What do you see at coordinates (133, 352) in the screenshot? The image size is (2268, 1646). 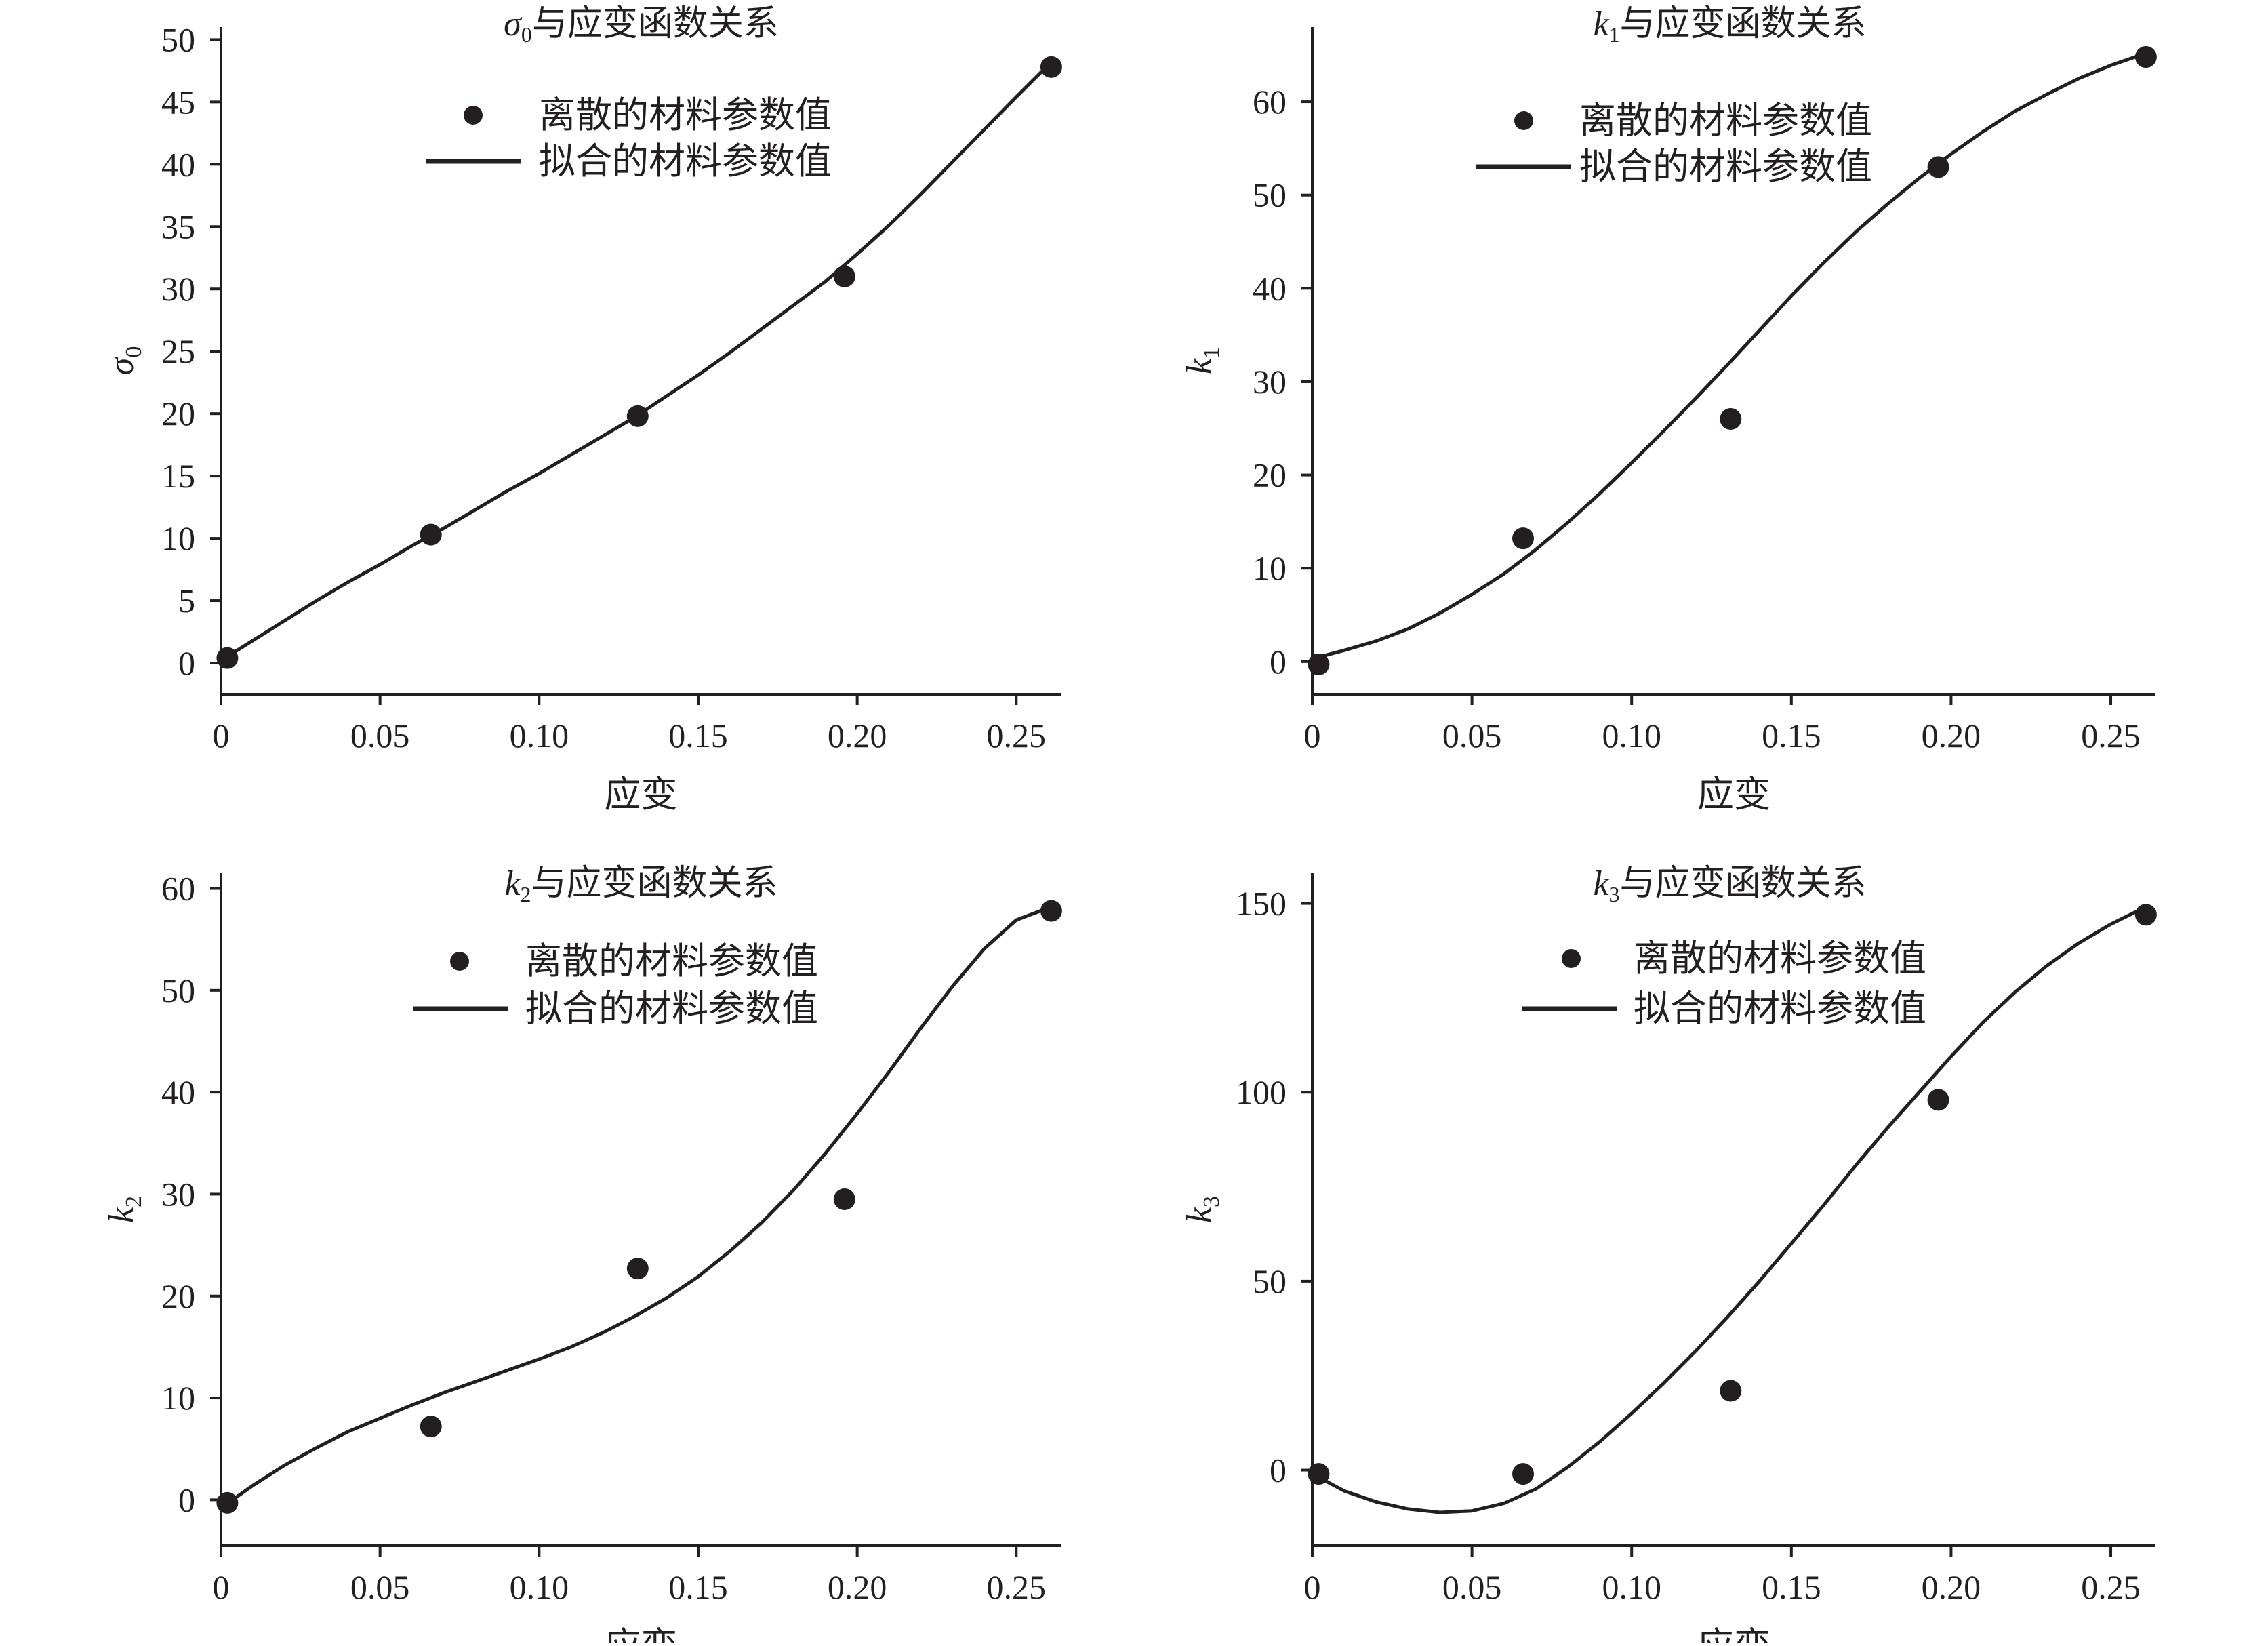 I see `y-axis-subscript: 0` at bounding box center [133, 352].